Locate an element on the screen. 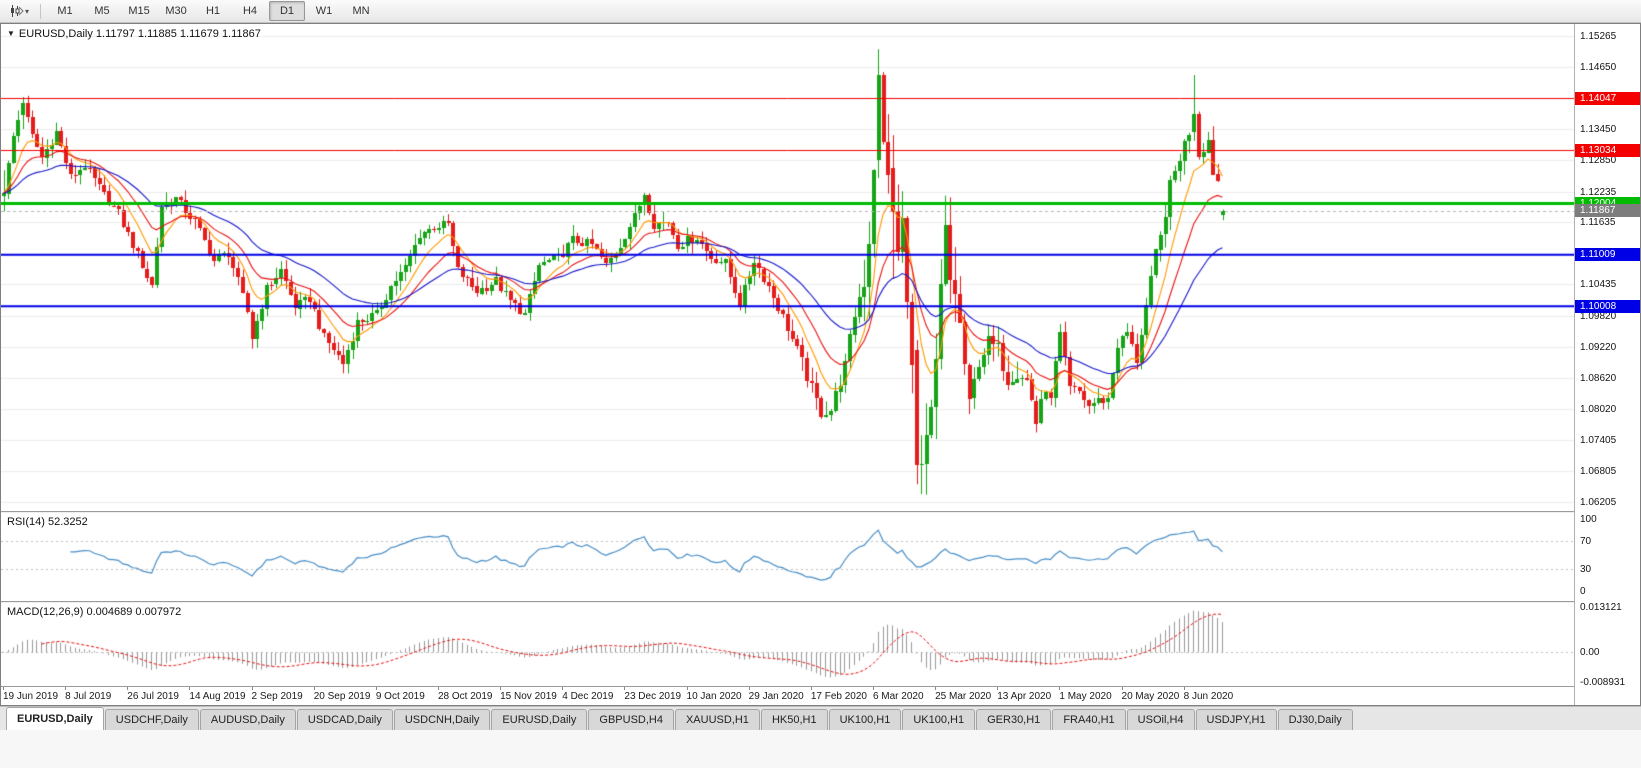  date-label: 2 Sep 2019 is located at coordinates (277, 696).